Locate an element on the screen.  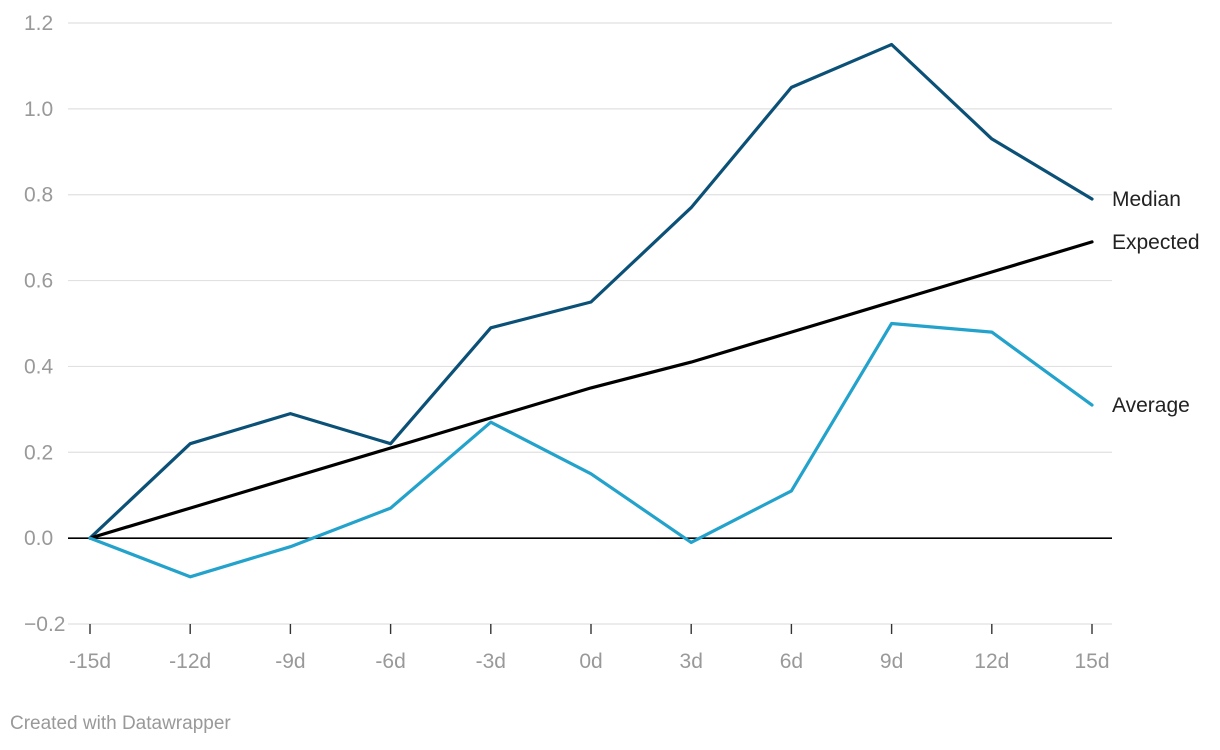
series-label-average: Average is located at coordinates (1151, 405).